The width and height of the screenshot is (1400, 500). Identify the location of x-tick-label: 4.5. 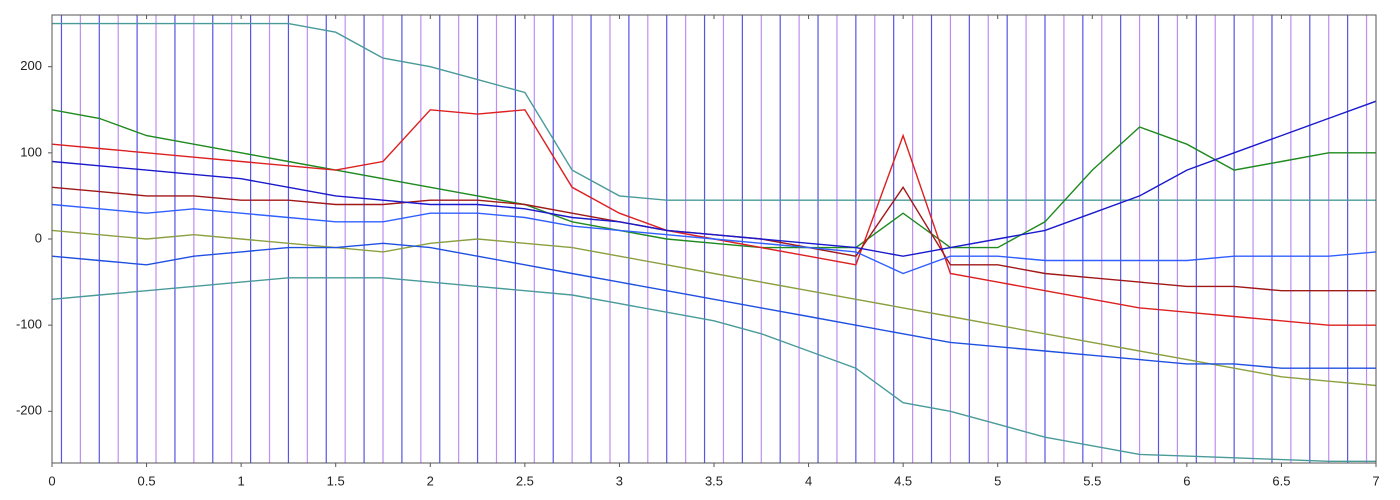
(903, 480).